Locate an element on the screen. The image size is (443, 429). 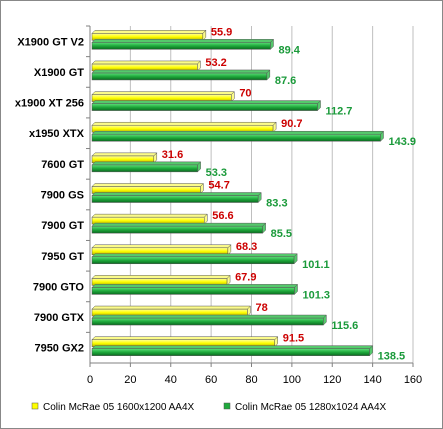
category-label: 7900 GT is located at coordinates (62, 226).